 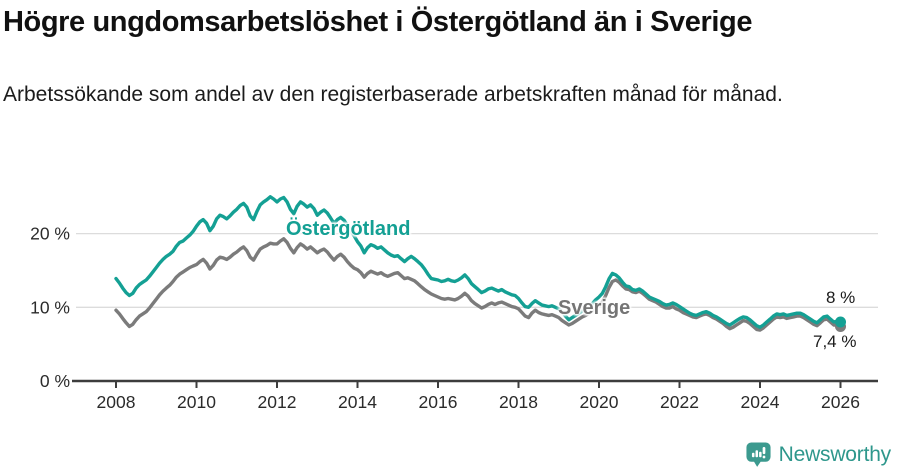 What do you see at coordinates (835, 341) in the screenshot?
I see `end-value-label-sverige: 7,4 %` at bounding box center [835, 341].